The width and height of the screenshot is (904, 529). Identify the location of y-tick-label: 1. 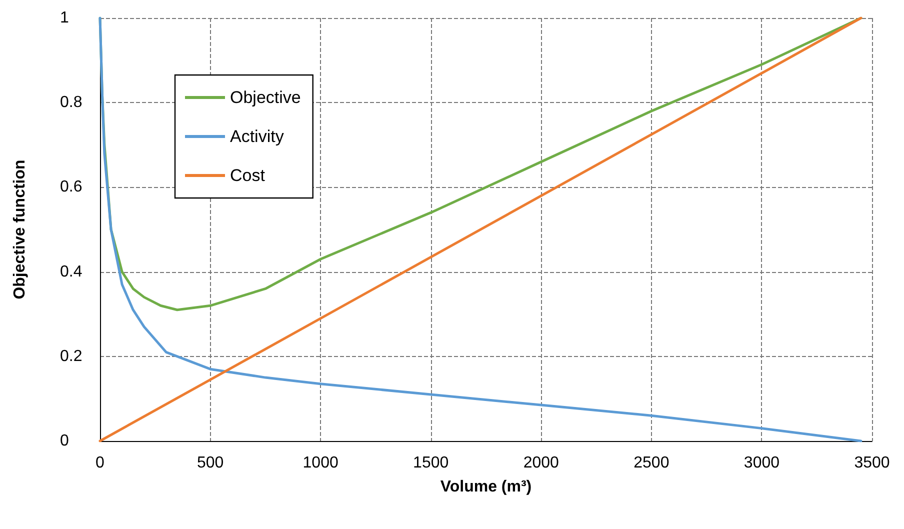
(64, 18).